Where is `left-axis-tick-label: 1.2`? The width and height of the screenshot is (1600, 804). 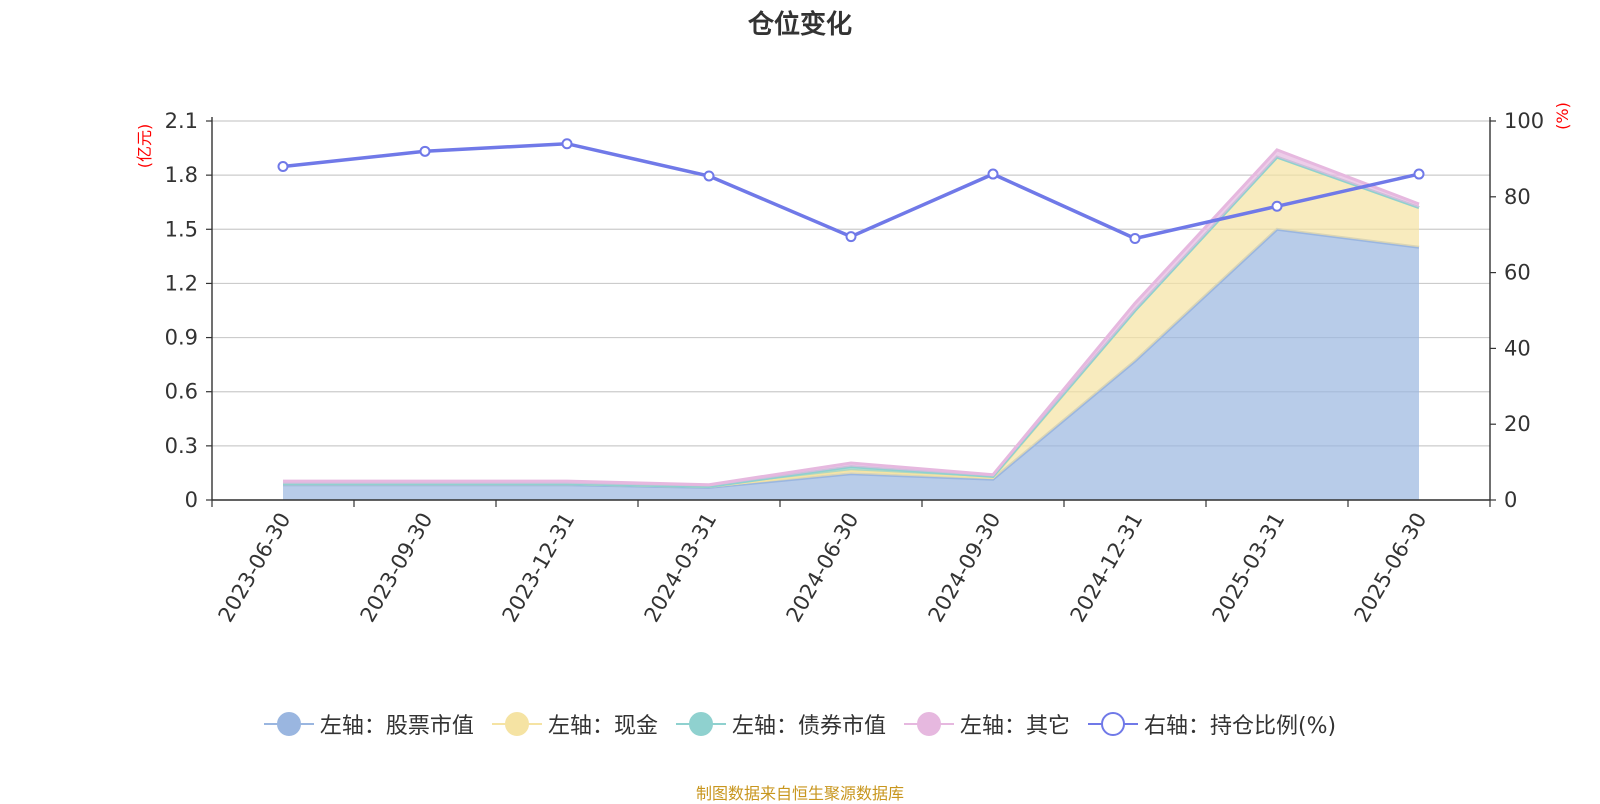 left-axis-tick-label: 1.2 is located at coordinates (181, 283).